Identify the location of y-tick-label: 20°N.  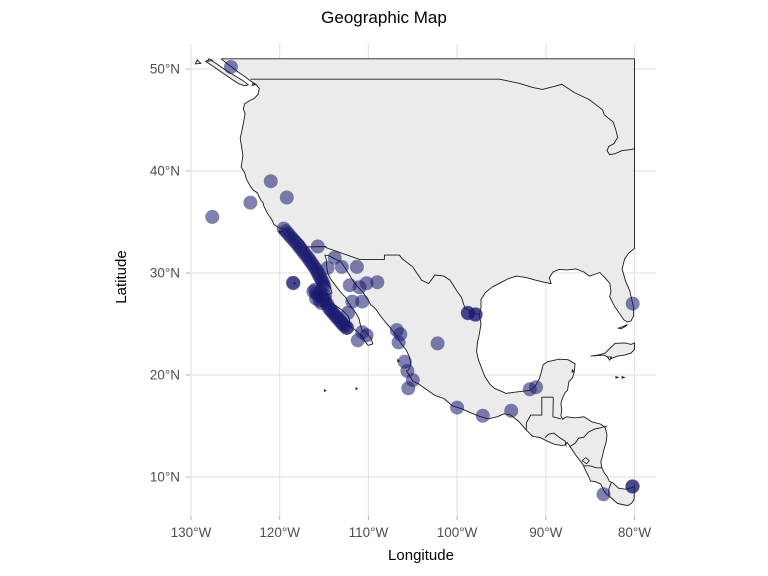
(165, 375).